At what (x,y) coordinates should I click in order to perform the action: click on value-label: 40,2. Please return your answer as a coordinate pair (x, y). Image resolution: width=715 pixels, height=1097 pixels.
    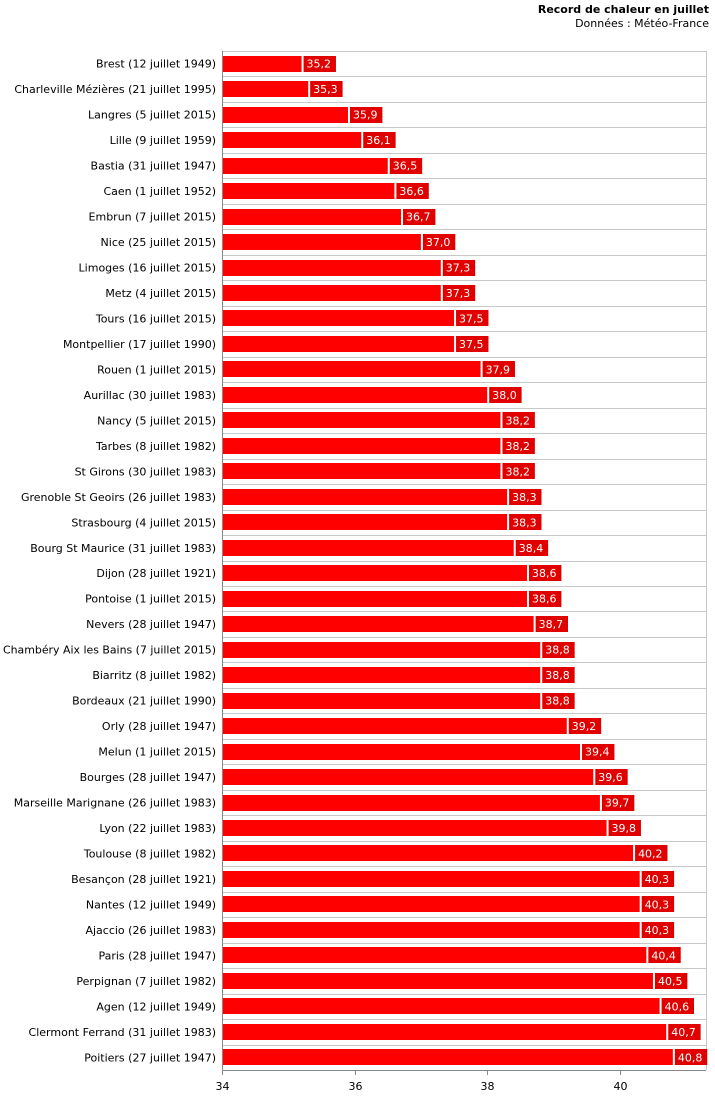
    Looking at the image, I should click on (650, 853).